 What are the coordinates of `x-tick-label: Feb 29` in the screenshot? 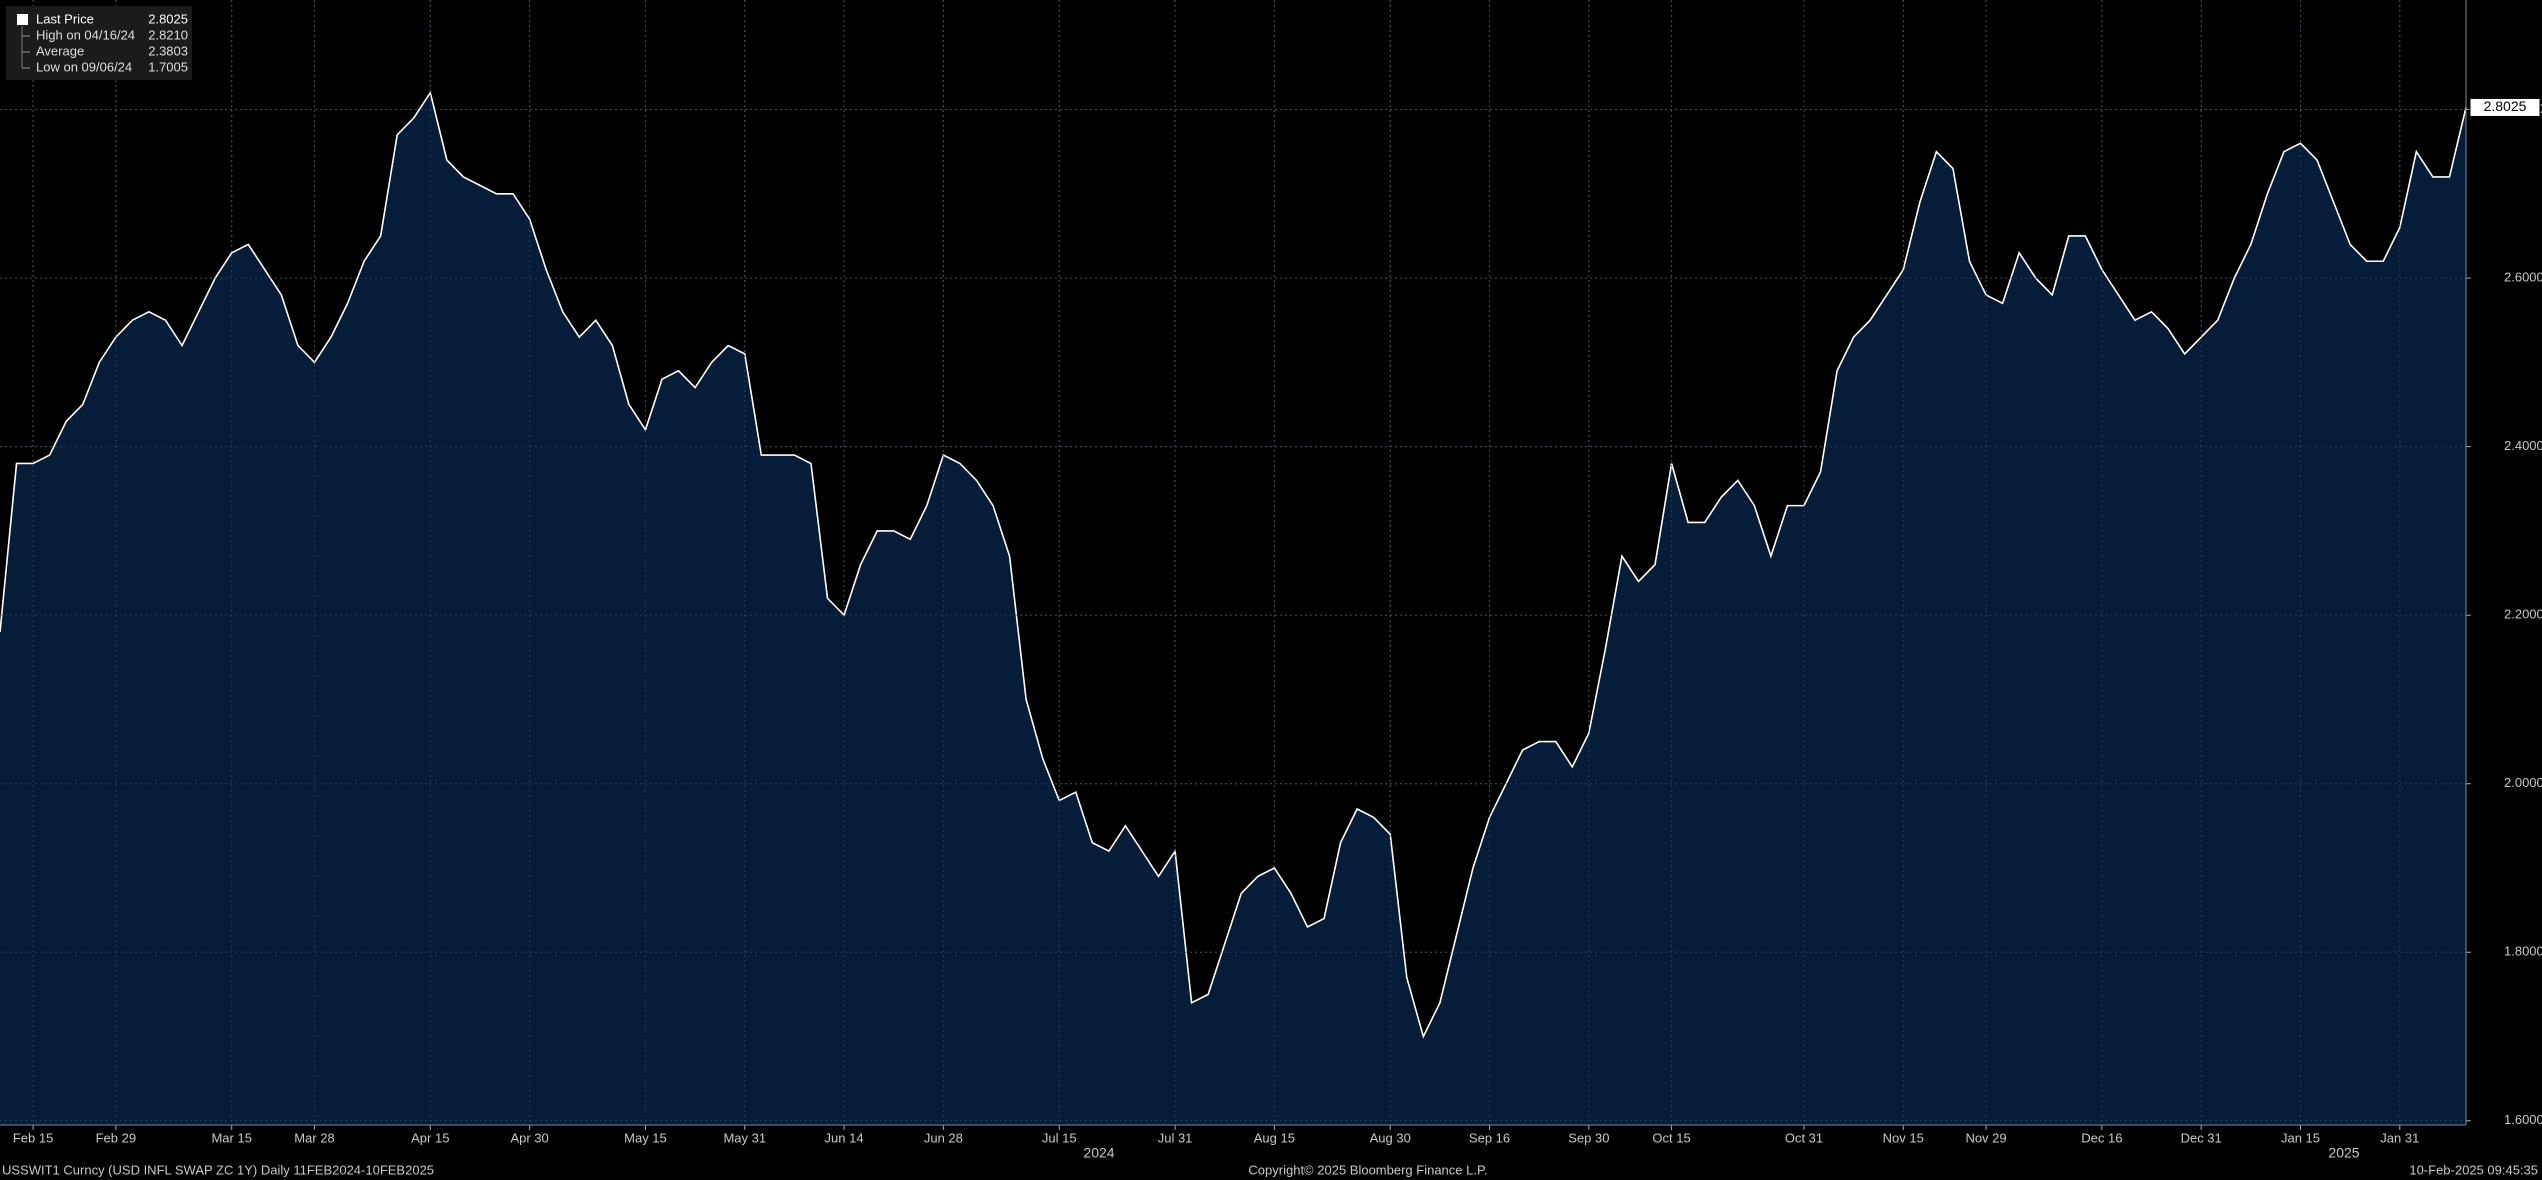 It's located at (116, 1137).